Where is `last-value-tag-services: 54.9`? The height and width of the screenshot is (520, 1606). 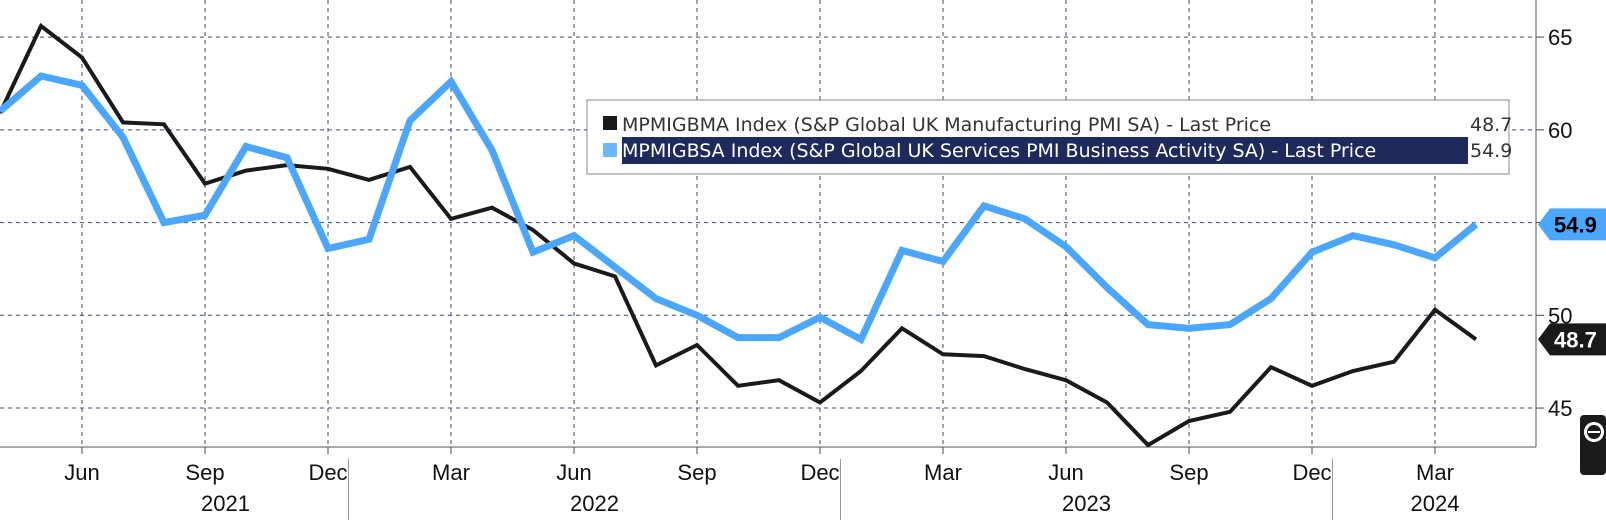
last-value-tag-services: 54.9 is located at coordinates (1572, 224).